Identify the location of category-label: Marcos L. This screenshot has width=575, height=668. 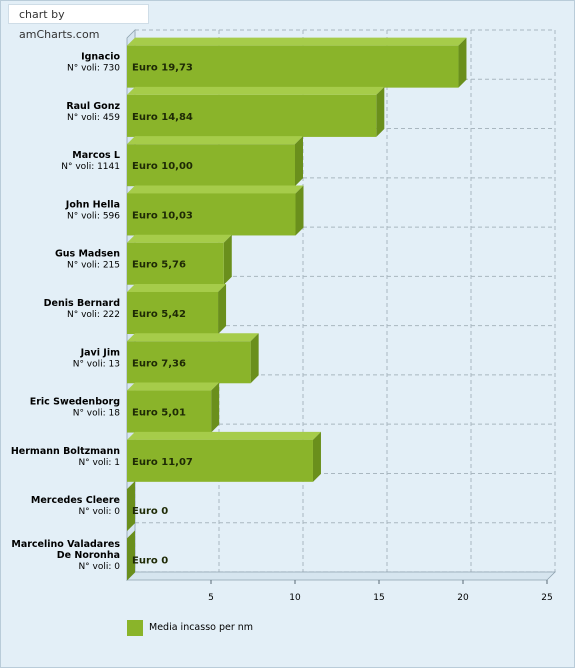
(96, 155).